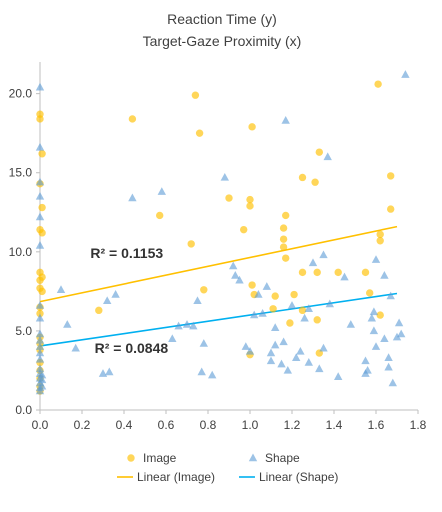  What do you see at coordinates (40, 425) in the screenshot?
I see `x-tick-label: 0.0` at bounding box center [40, 425].